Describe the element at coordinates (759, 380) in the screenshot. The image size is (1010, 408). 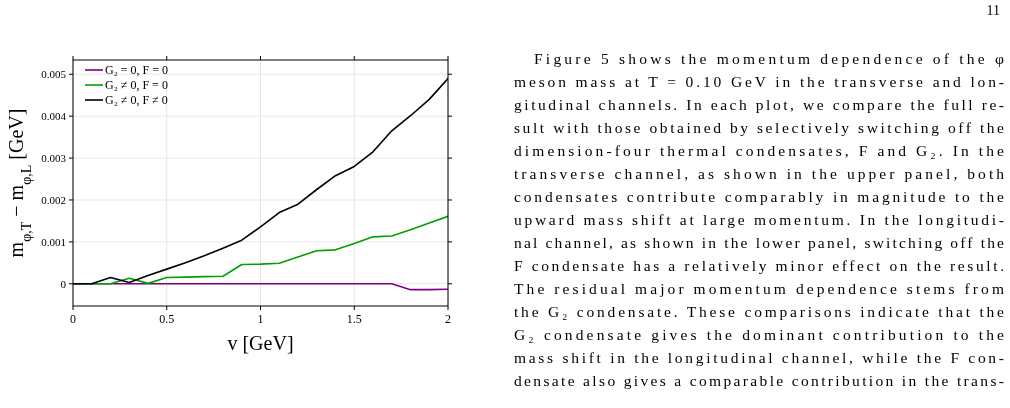
I see `text: densate also gives a comparable contribution in the trans-` at that location.